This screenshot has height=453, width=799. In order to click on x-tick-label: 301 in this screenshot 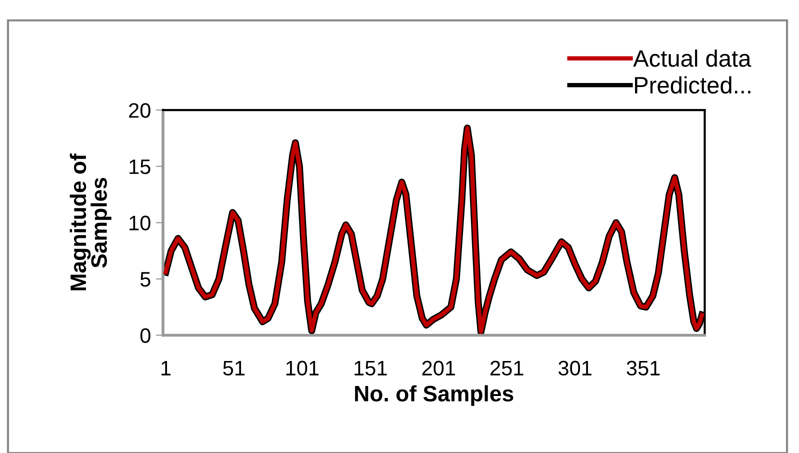, I will do `click(575, 368)`.